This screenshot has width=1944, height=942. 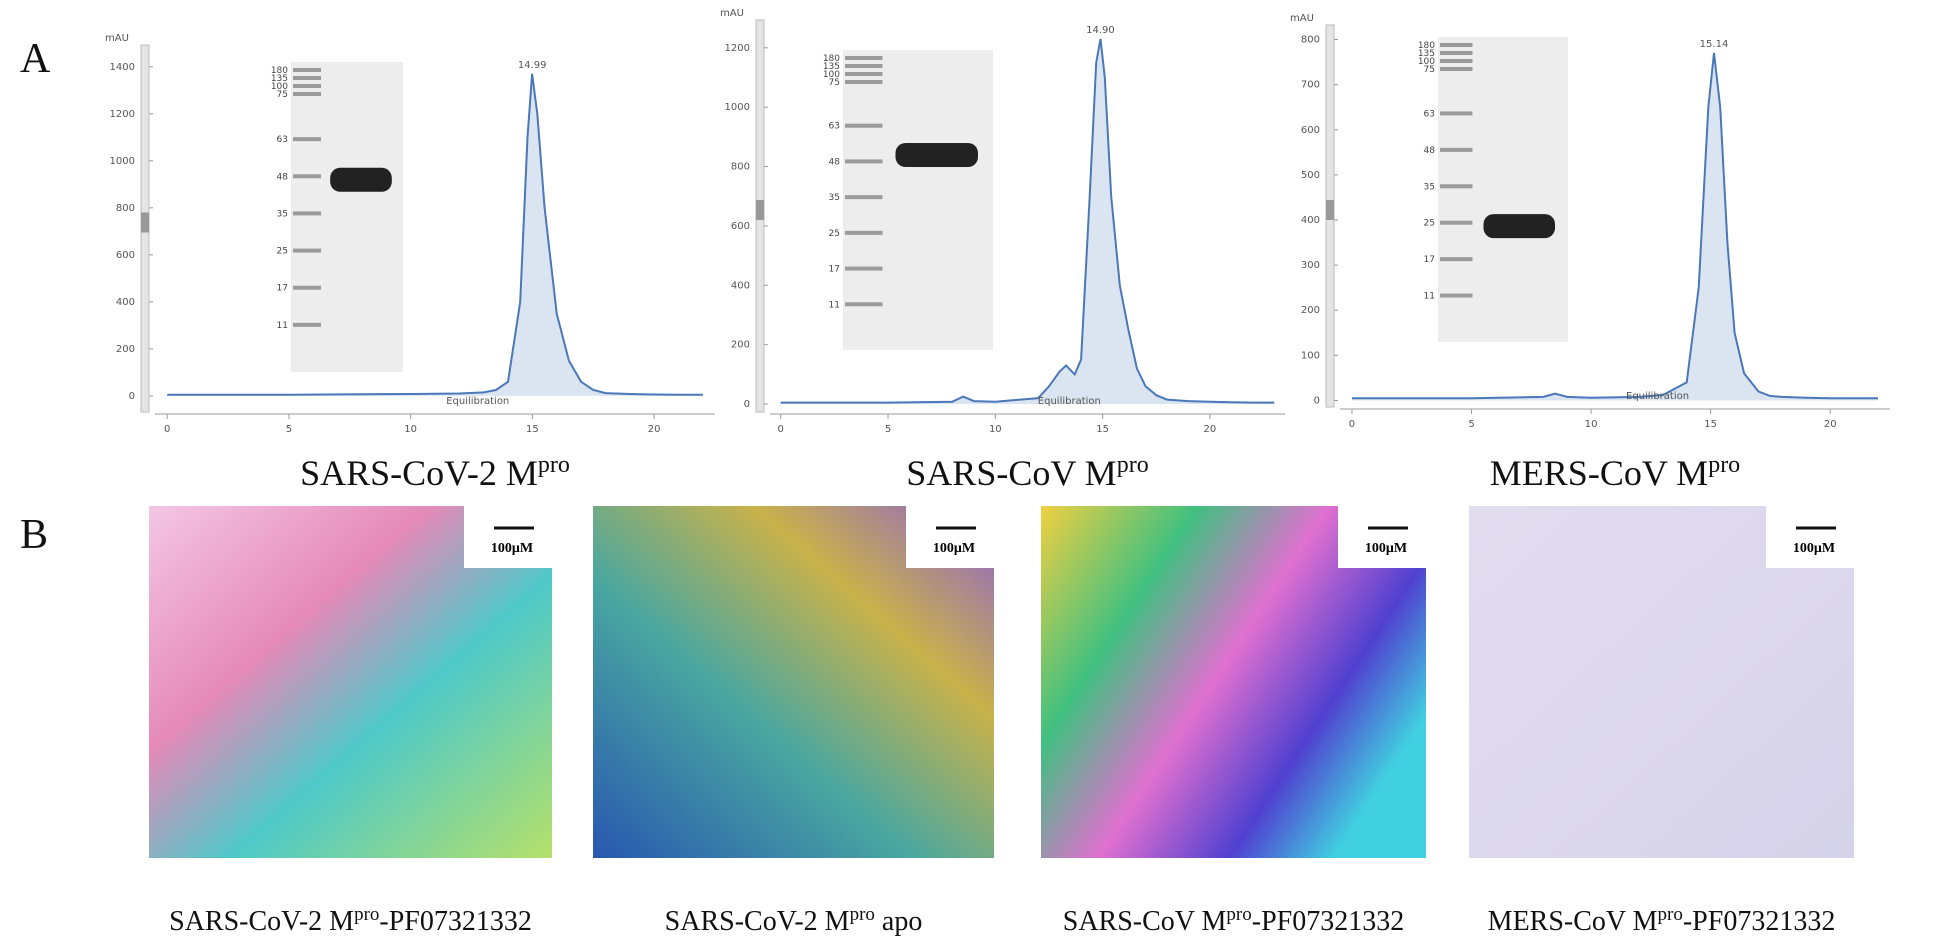 I want to click on caption-text: -PF07321332, so click(x=1328, y=921).